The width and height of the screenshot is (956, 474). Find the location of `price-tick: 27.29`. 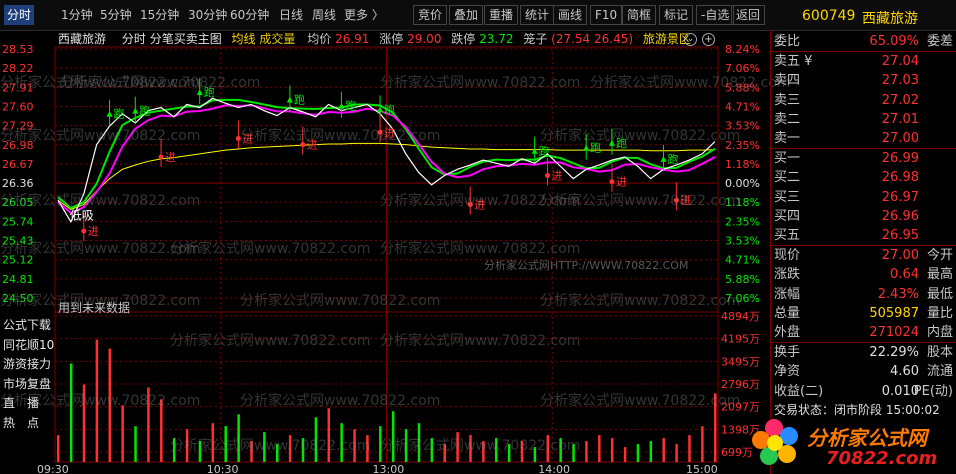

price-tick: 27.29 is located at coordinates (18, 126).